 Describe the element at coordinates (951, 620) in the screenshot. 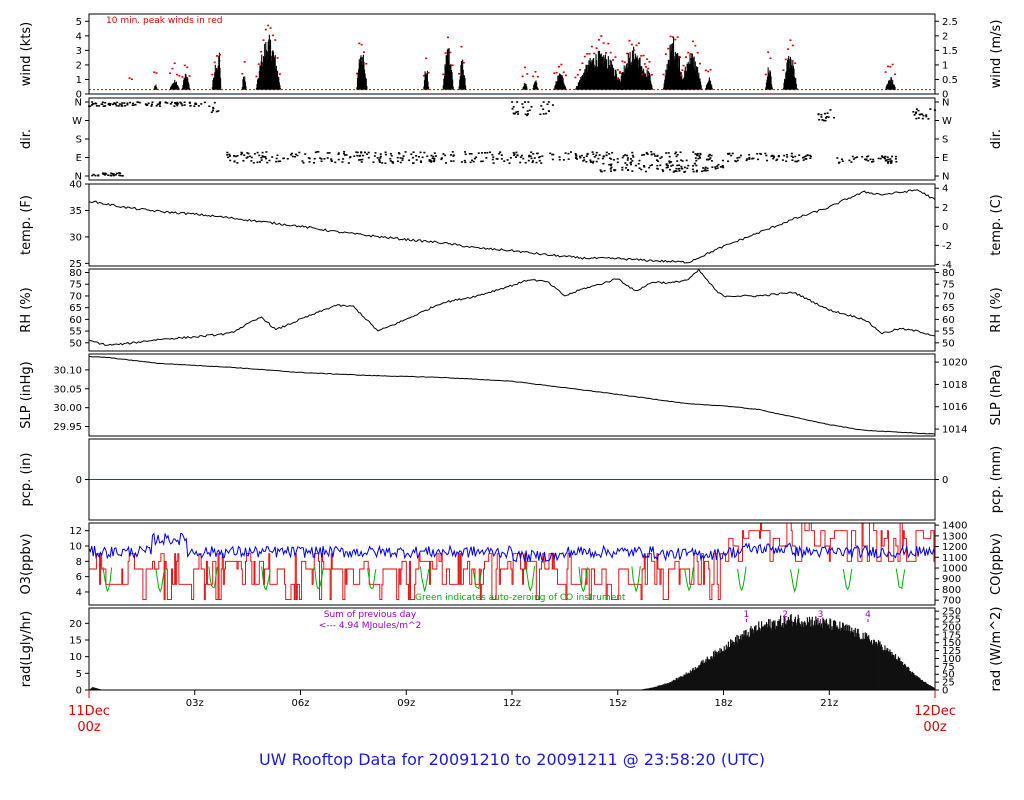

I see `y-tick-label: 225` at that location.